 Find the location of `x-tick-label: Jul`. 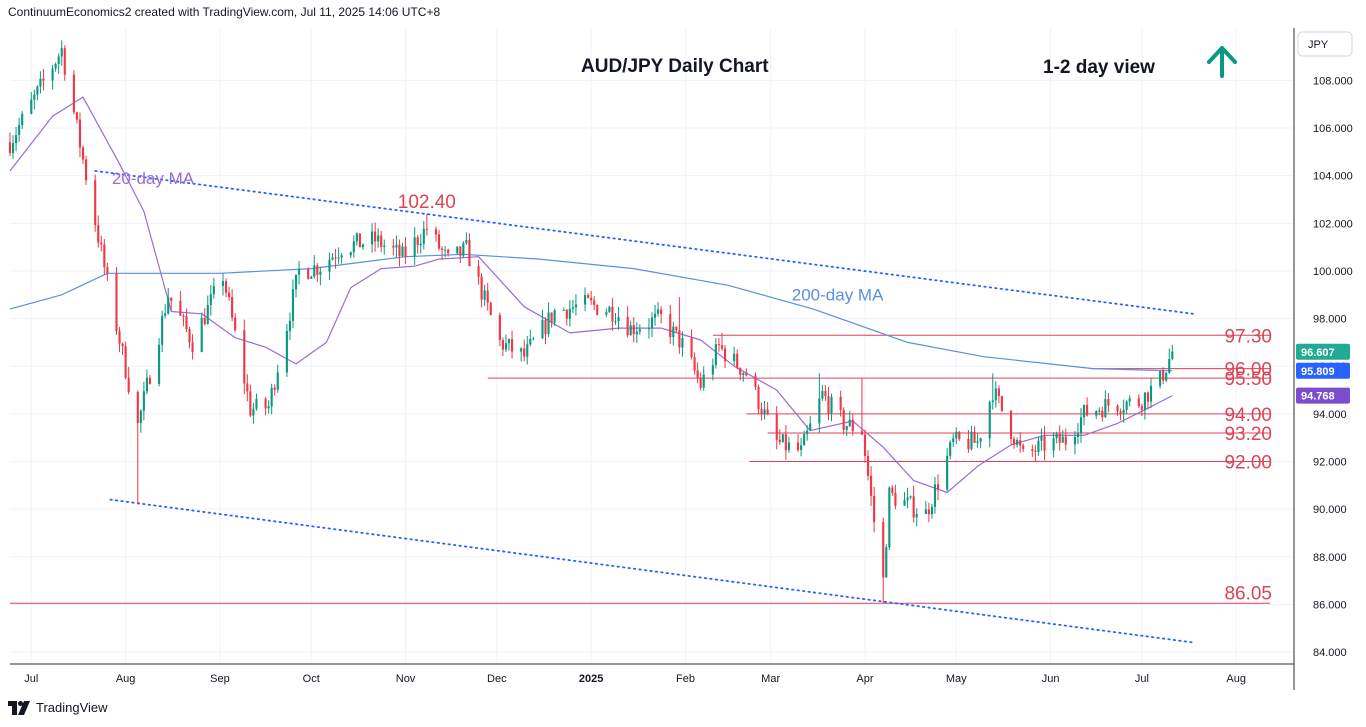

x-tick-label: Jul is located at coordinates (31, 679).